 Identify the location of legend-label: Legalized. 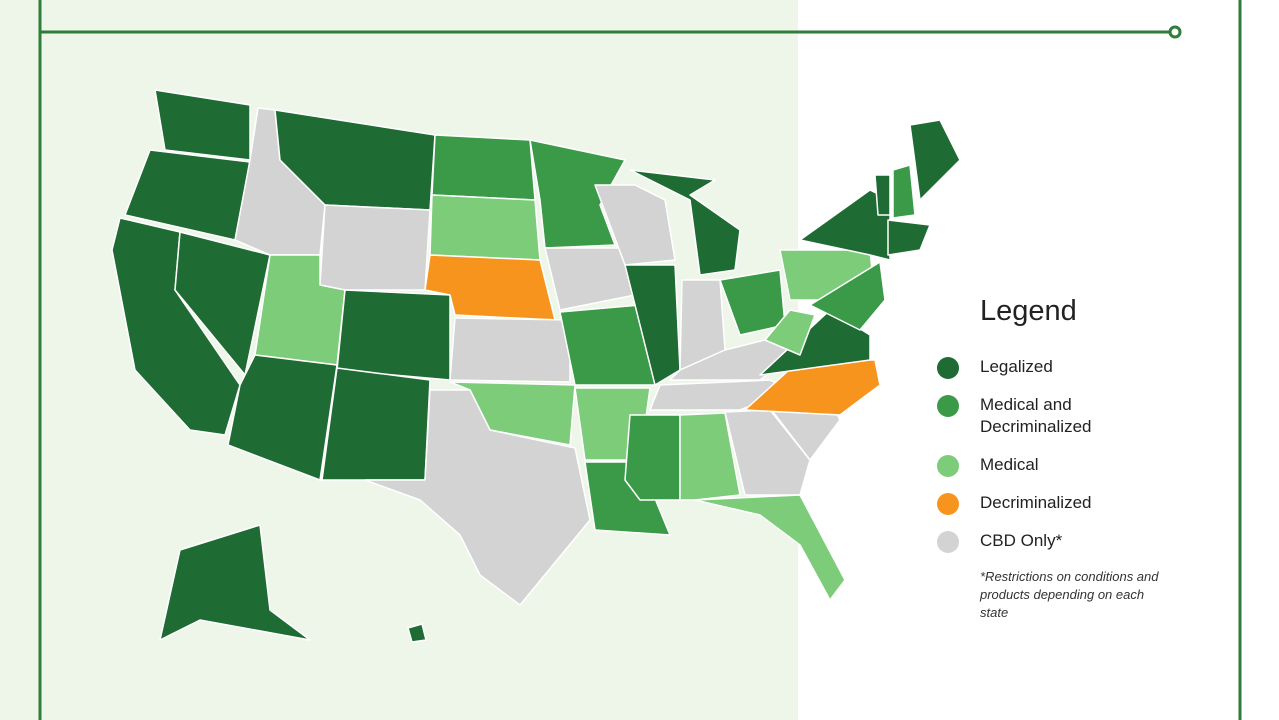
(1016, 366).